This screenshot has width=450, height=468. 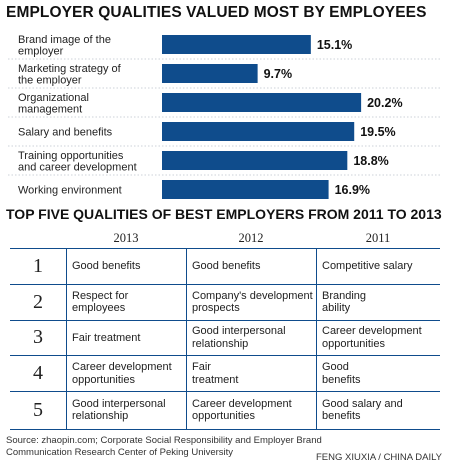 What do you see at coordinates (119, 410) in the screenshot?
I see `table-cell-2013: Good interpersonal relationship` at bounding box center [119, 410].